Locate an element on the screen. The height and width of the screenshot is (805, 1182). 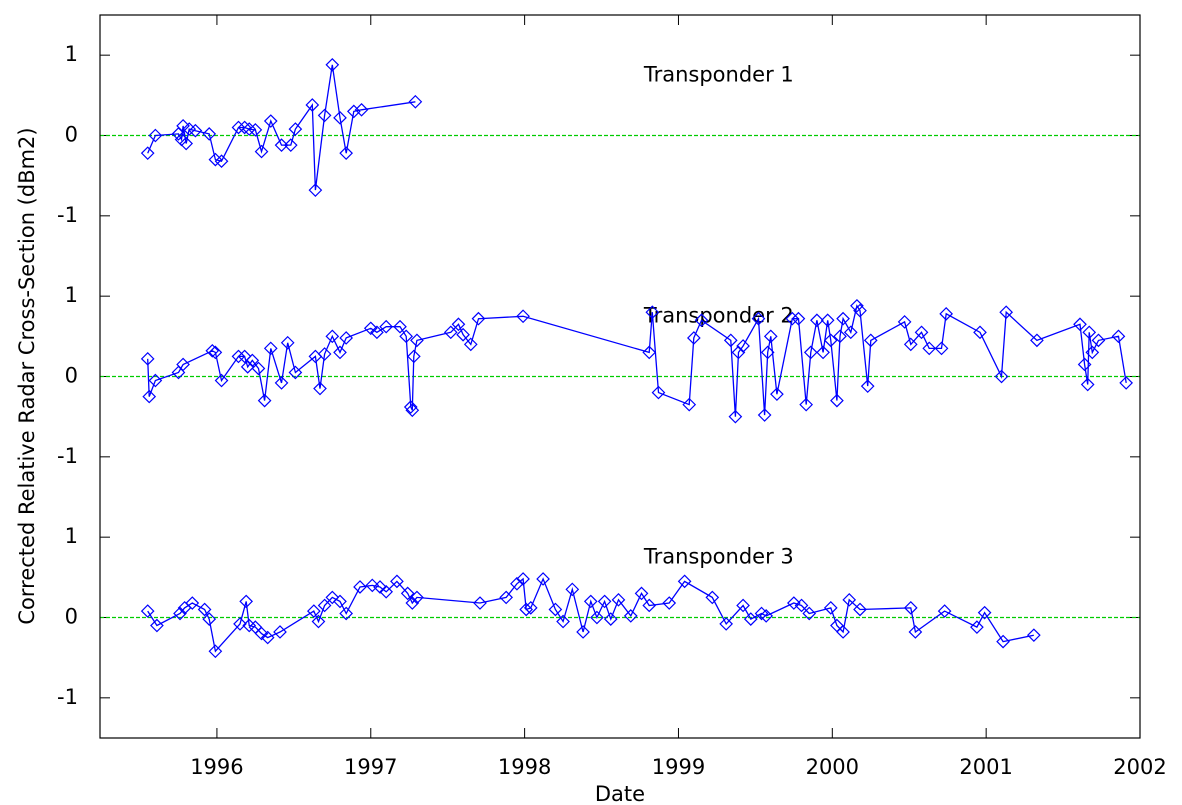
panel-label: Transponder 2 is located at coordinates (718, 315).